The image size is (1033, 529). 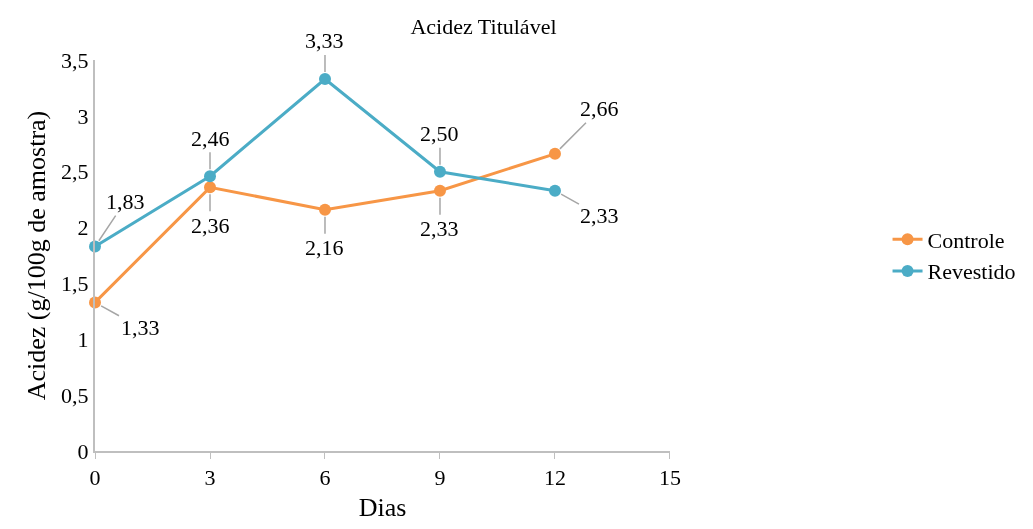 I want to click on y-tick-label: 2, so click(x=83, y=228).